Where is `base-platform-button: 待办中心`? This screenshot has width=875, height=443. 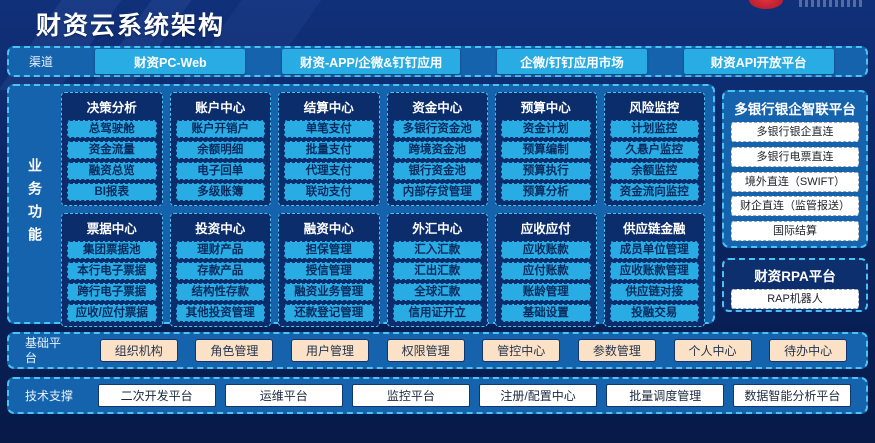 base-platform-button: 待办中心 is located at coordinates (808, 350).